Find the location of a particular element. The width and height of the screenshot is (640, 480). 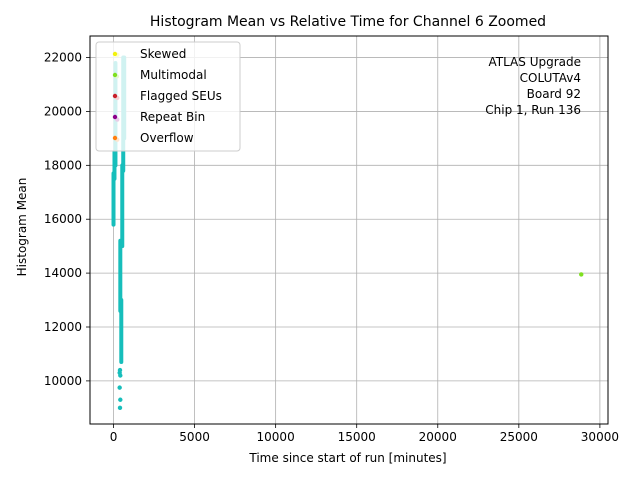

x-axis-ticks: 0 5000 10000 15000 20000 25000 30000 is located at coordinates (364, 434).